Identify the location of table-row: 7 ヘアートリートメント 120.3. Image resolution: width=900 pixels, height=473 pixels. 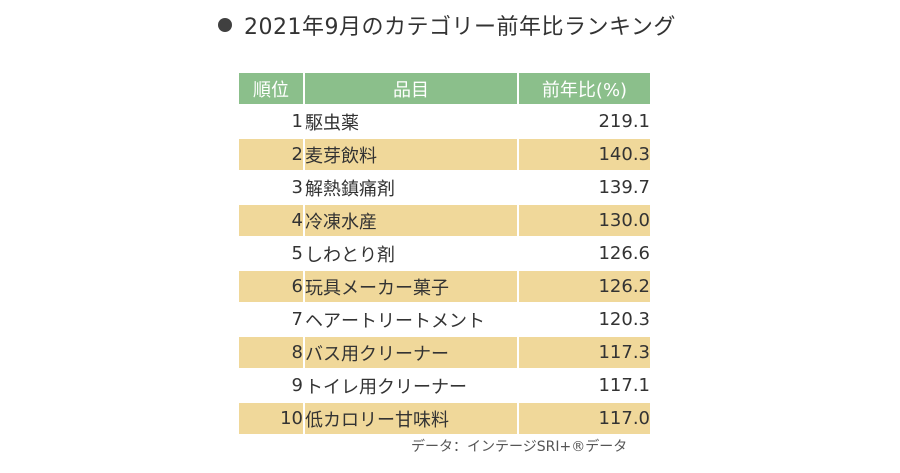
(444, 319).